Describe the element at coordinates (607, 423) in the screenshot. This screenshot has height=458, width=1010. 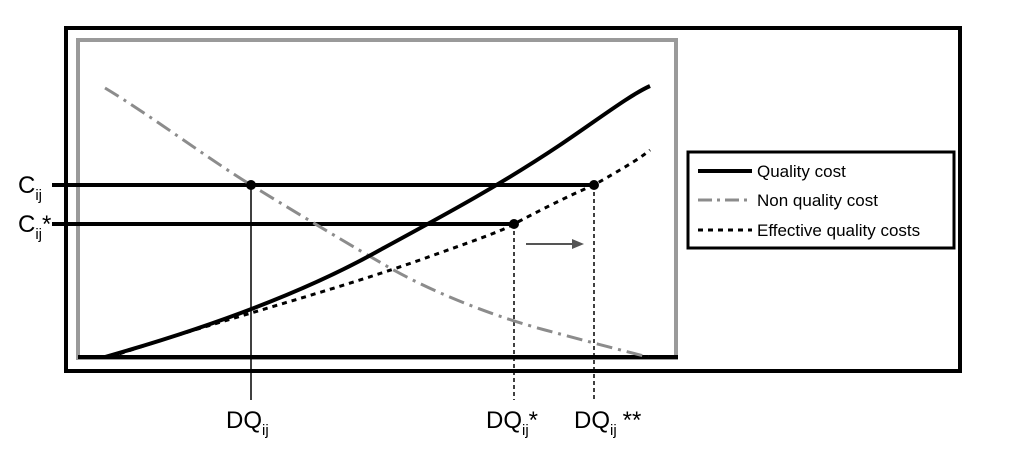
I see `dq-dstar-label: DQij **` at that location.